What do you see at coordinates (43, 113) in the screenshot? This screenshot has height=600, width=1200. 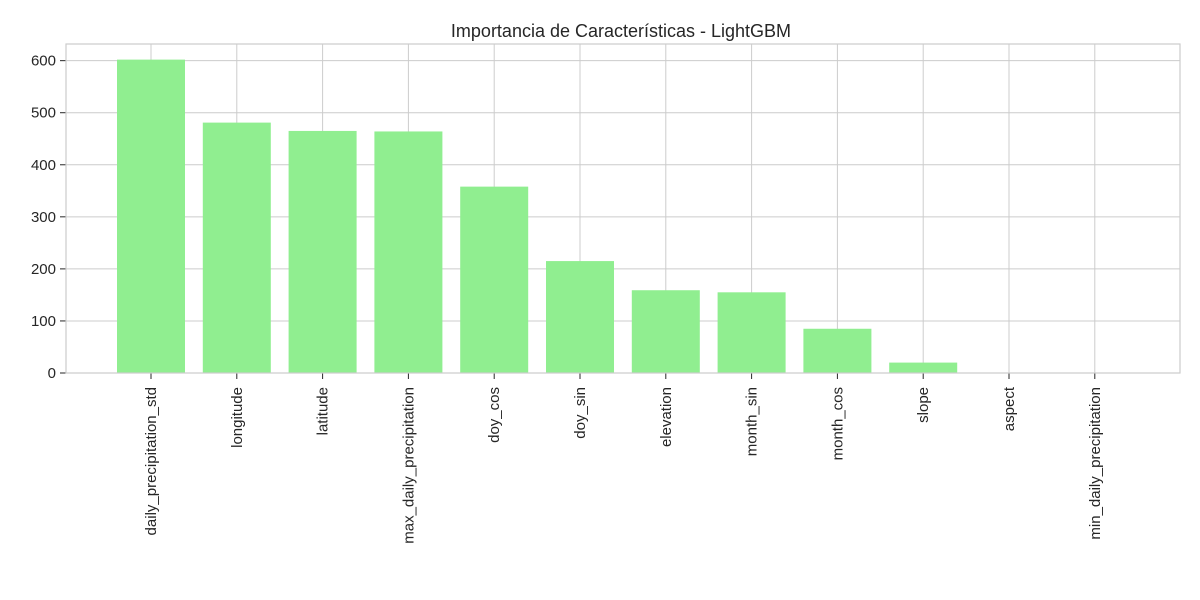 I see `y-tick-label: 500` at bounding box center [43, 113].